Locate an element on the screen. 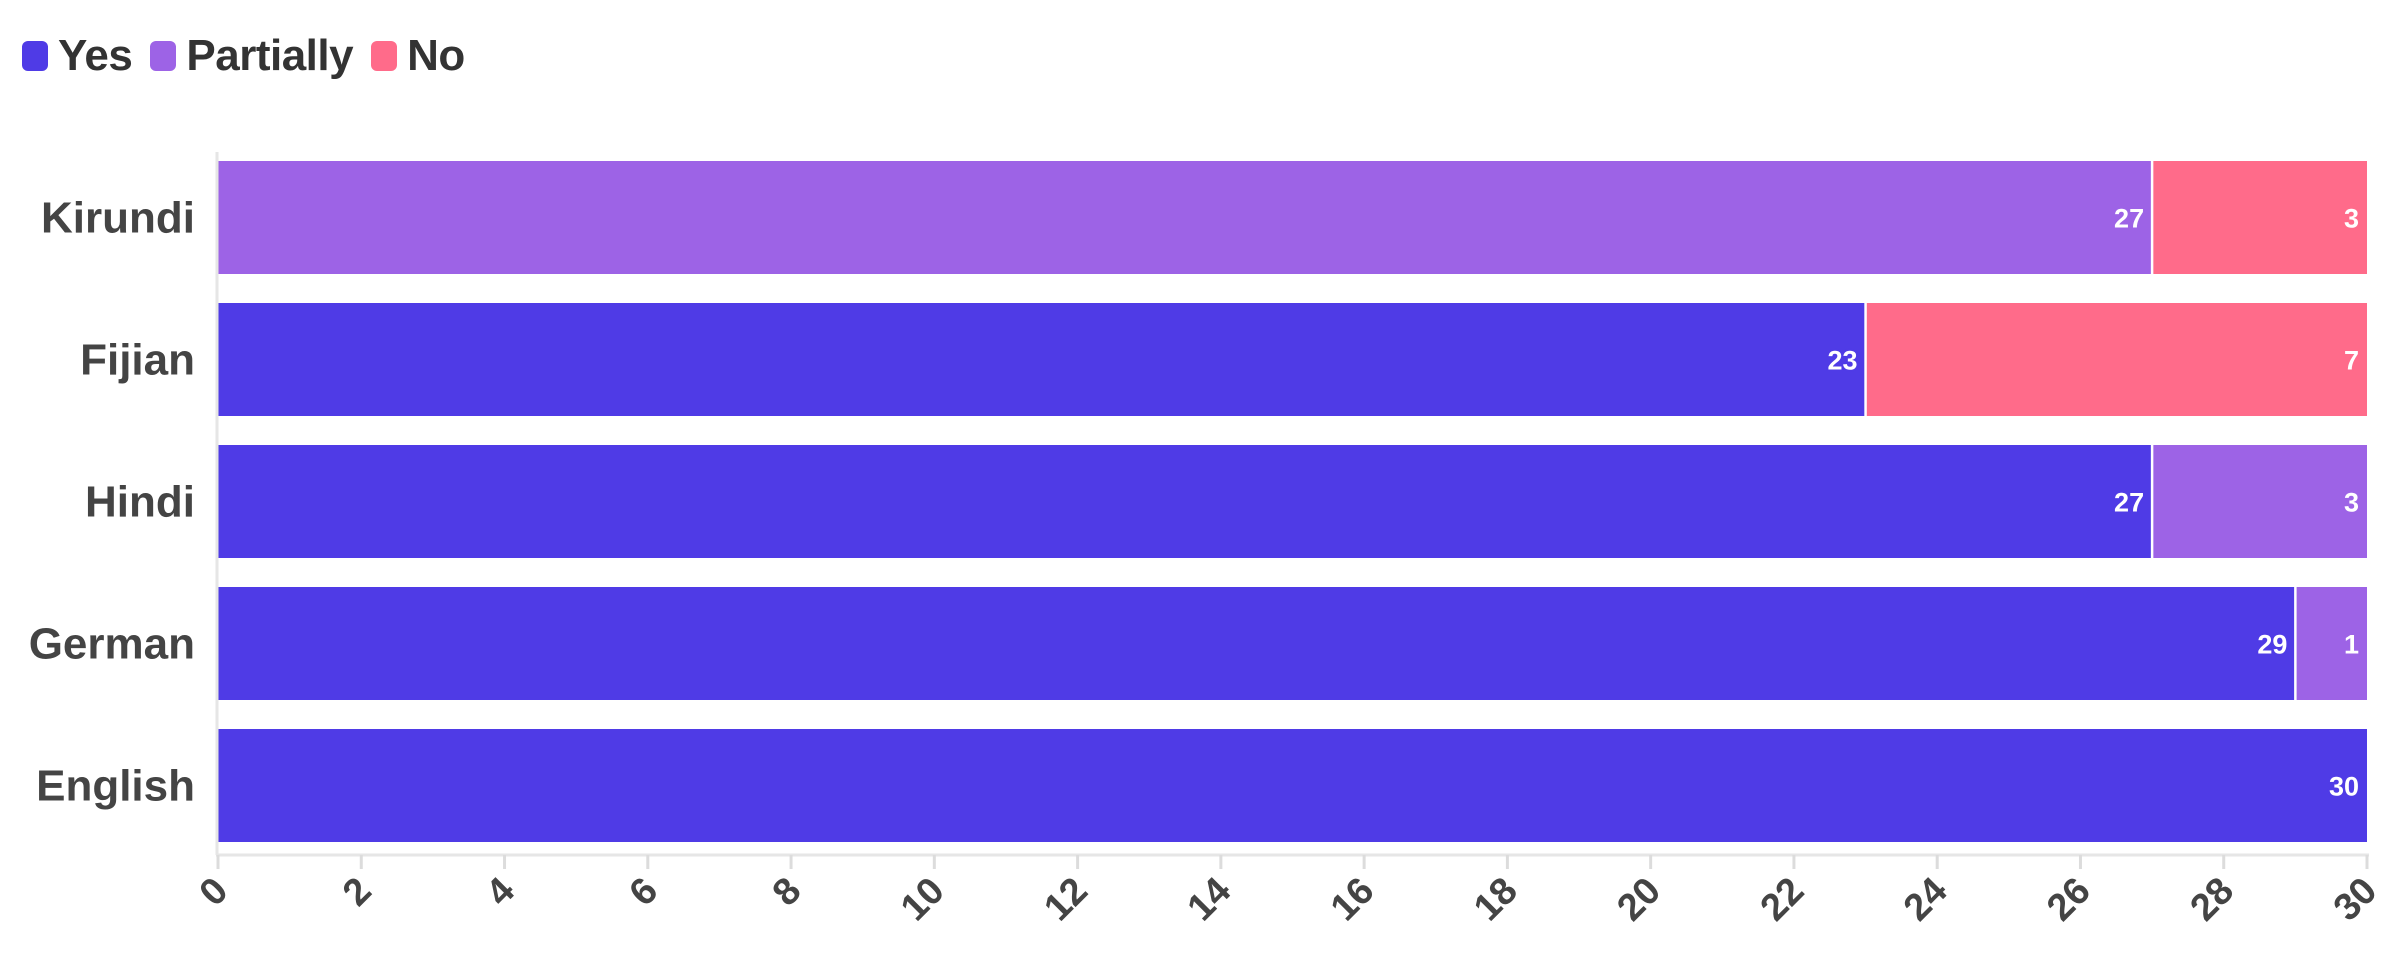 This screenshot has width=2400, height=970. data-label-fijian-no: 7 is located at coordinates (2351, 361).